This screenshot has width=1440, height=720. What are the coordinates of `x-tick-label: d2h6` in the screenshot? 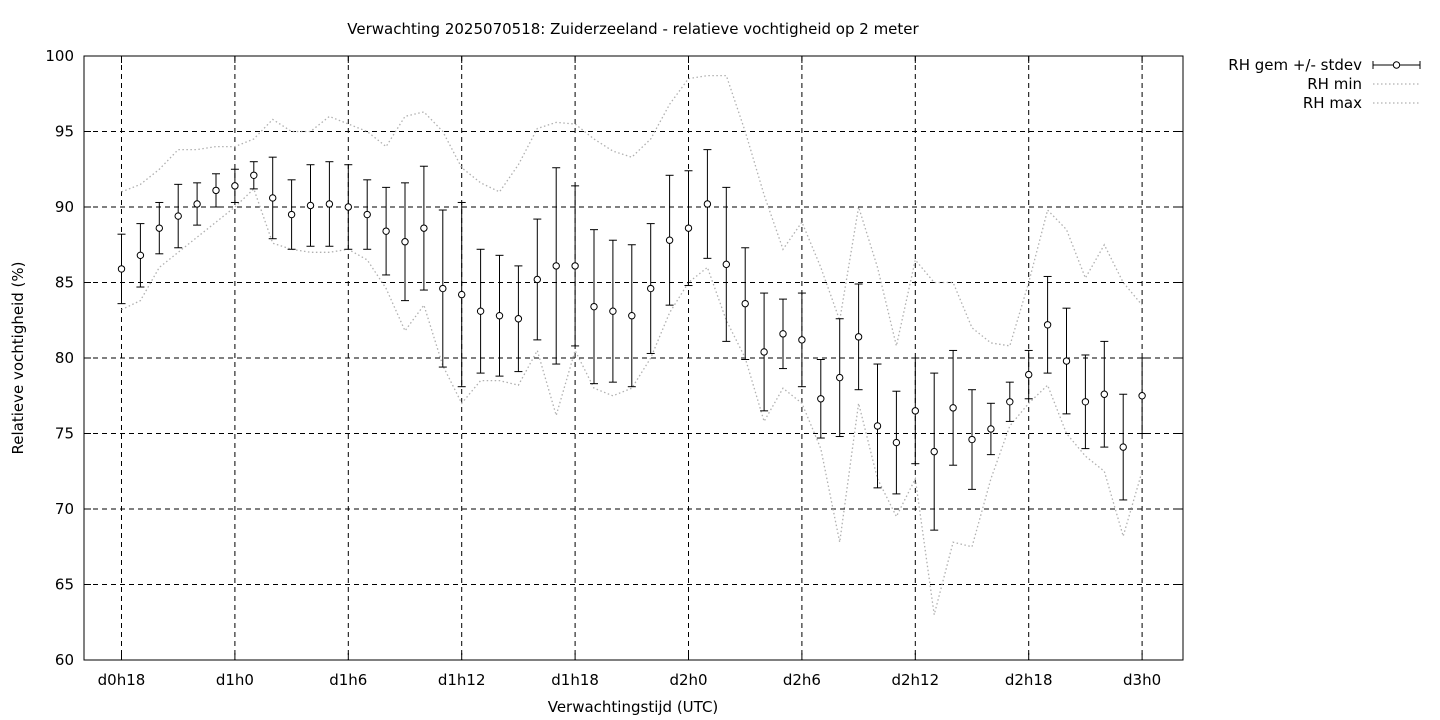 It's located at (802, 680).